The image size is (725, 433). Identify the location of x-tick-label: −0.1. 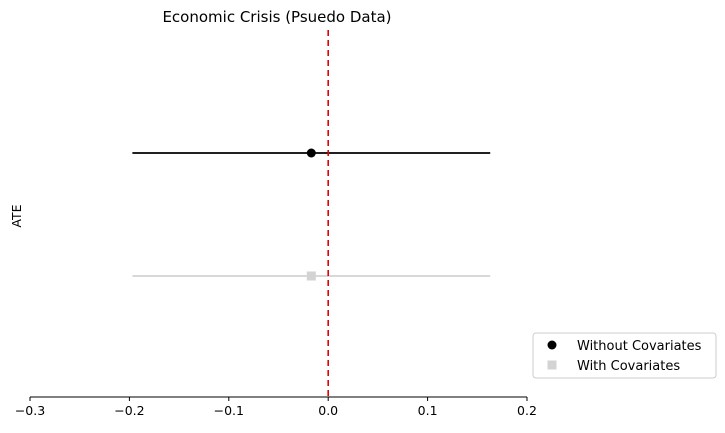
(229, 410).